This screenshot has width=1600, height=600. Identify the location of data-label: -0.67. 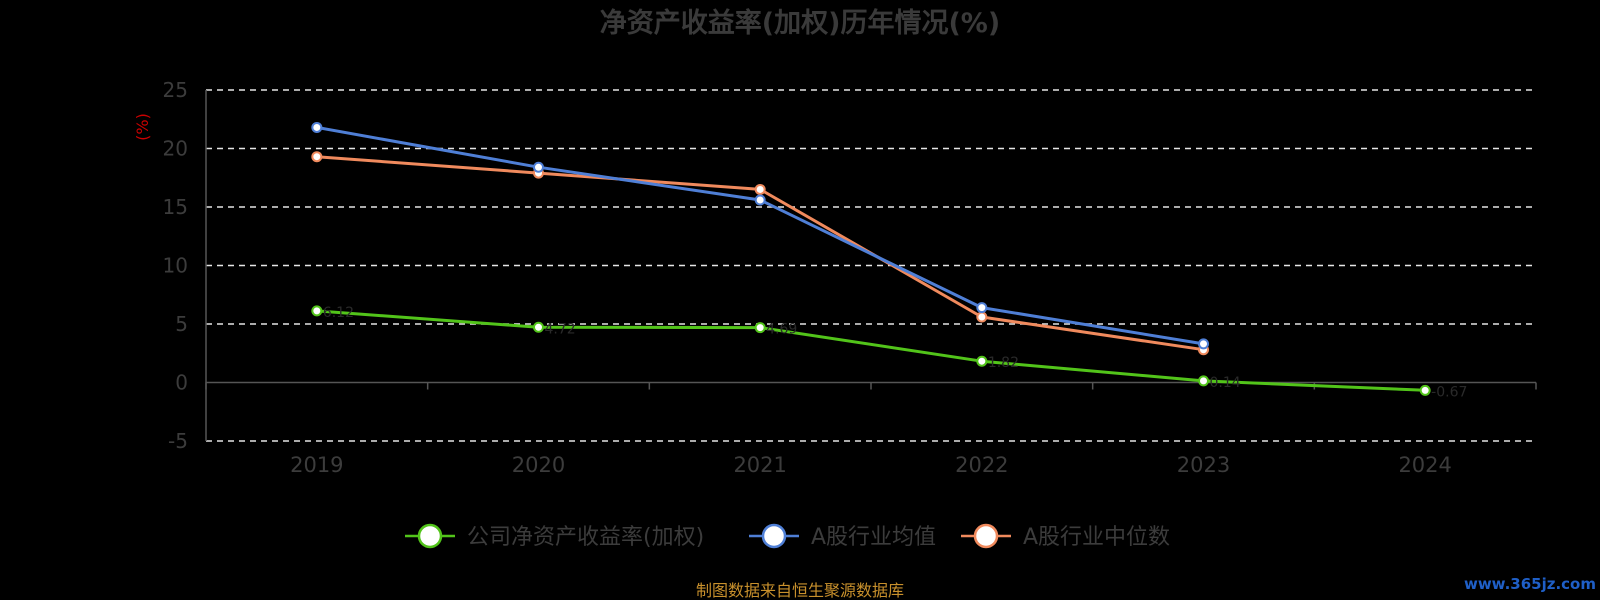
(1449, 392).